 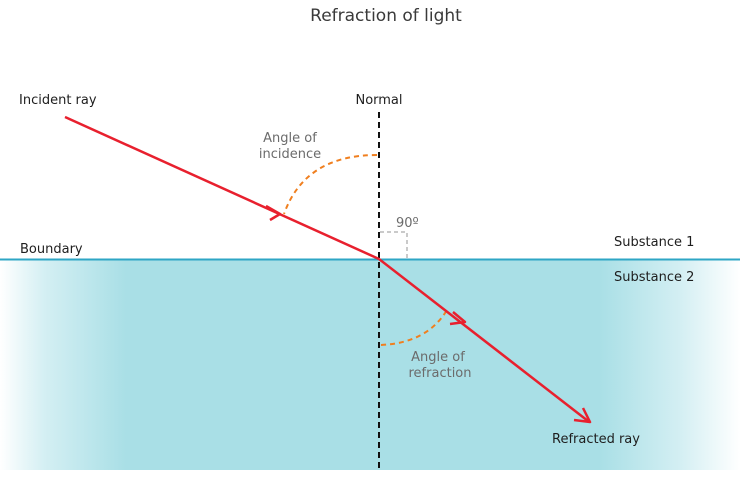 What do you see at coordinates (58, 100) in the screenshot?
I see `incident-ray-label: Incident ray` at bounding box center [58, 100].